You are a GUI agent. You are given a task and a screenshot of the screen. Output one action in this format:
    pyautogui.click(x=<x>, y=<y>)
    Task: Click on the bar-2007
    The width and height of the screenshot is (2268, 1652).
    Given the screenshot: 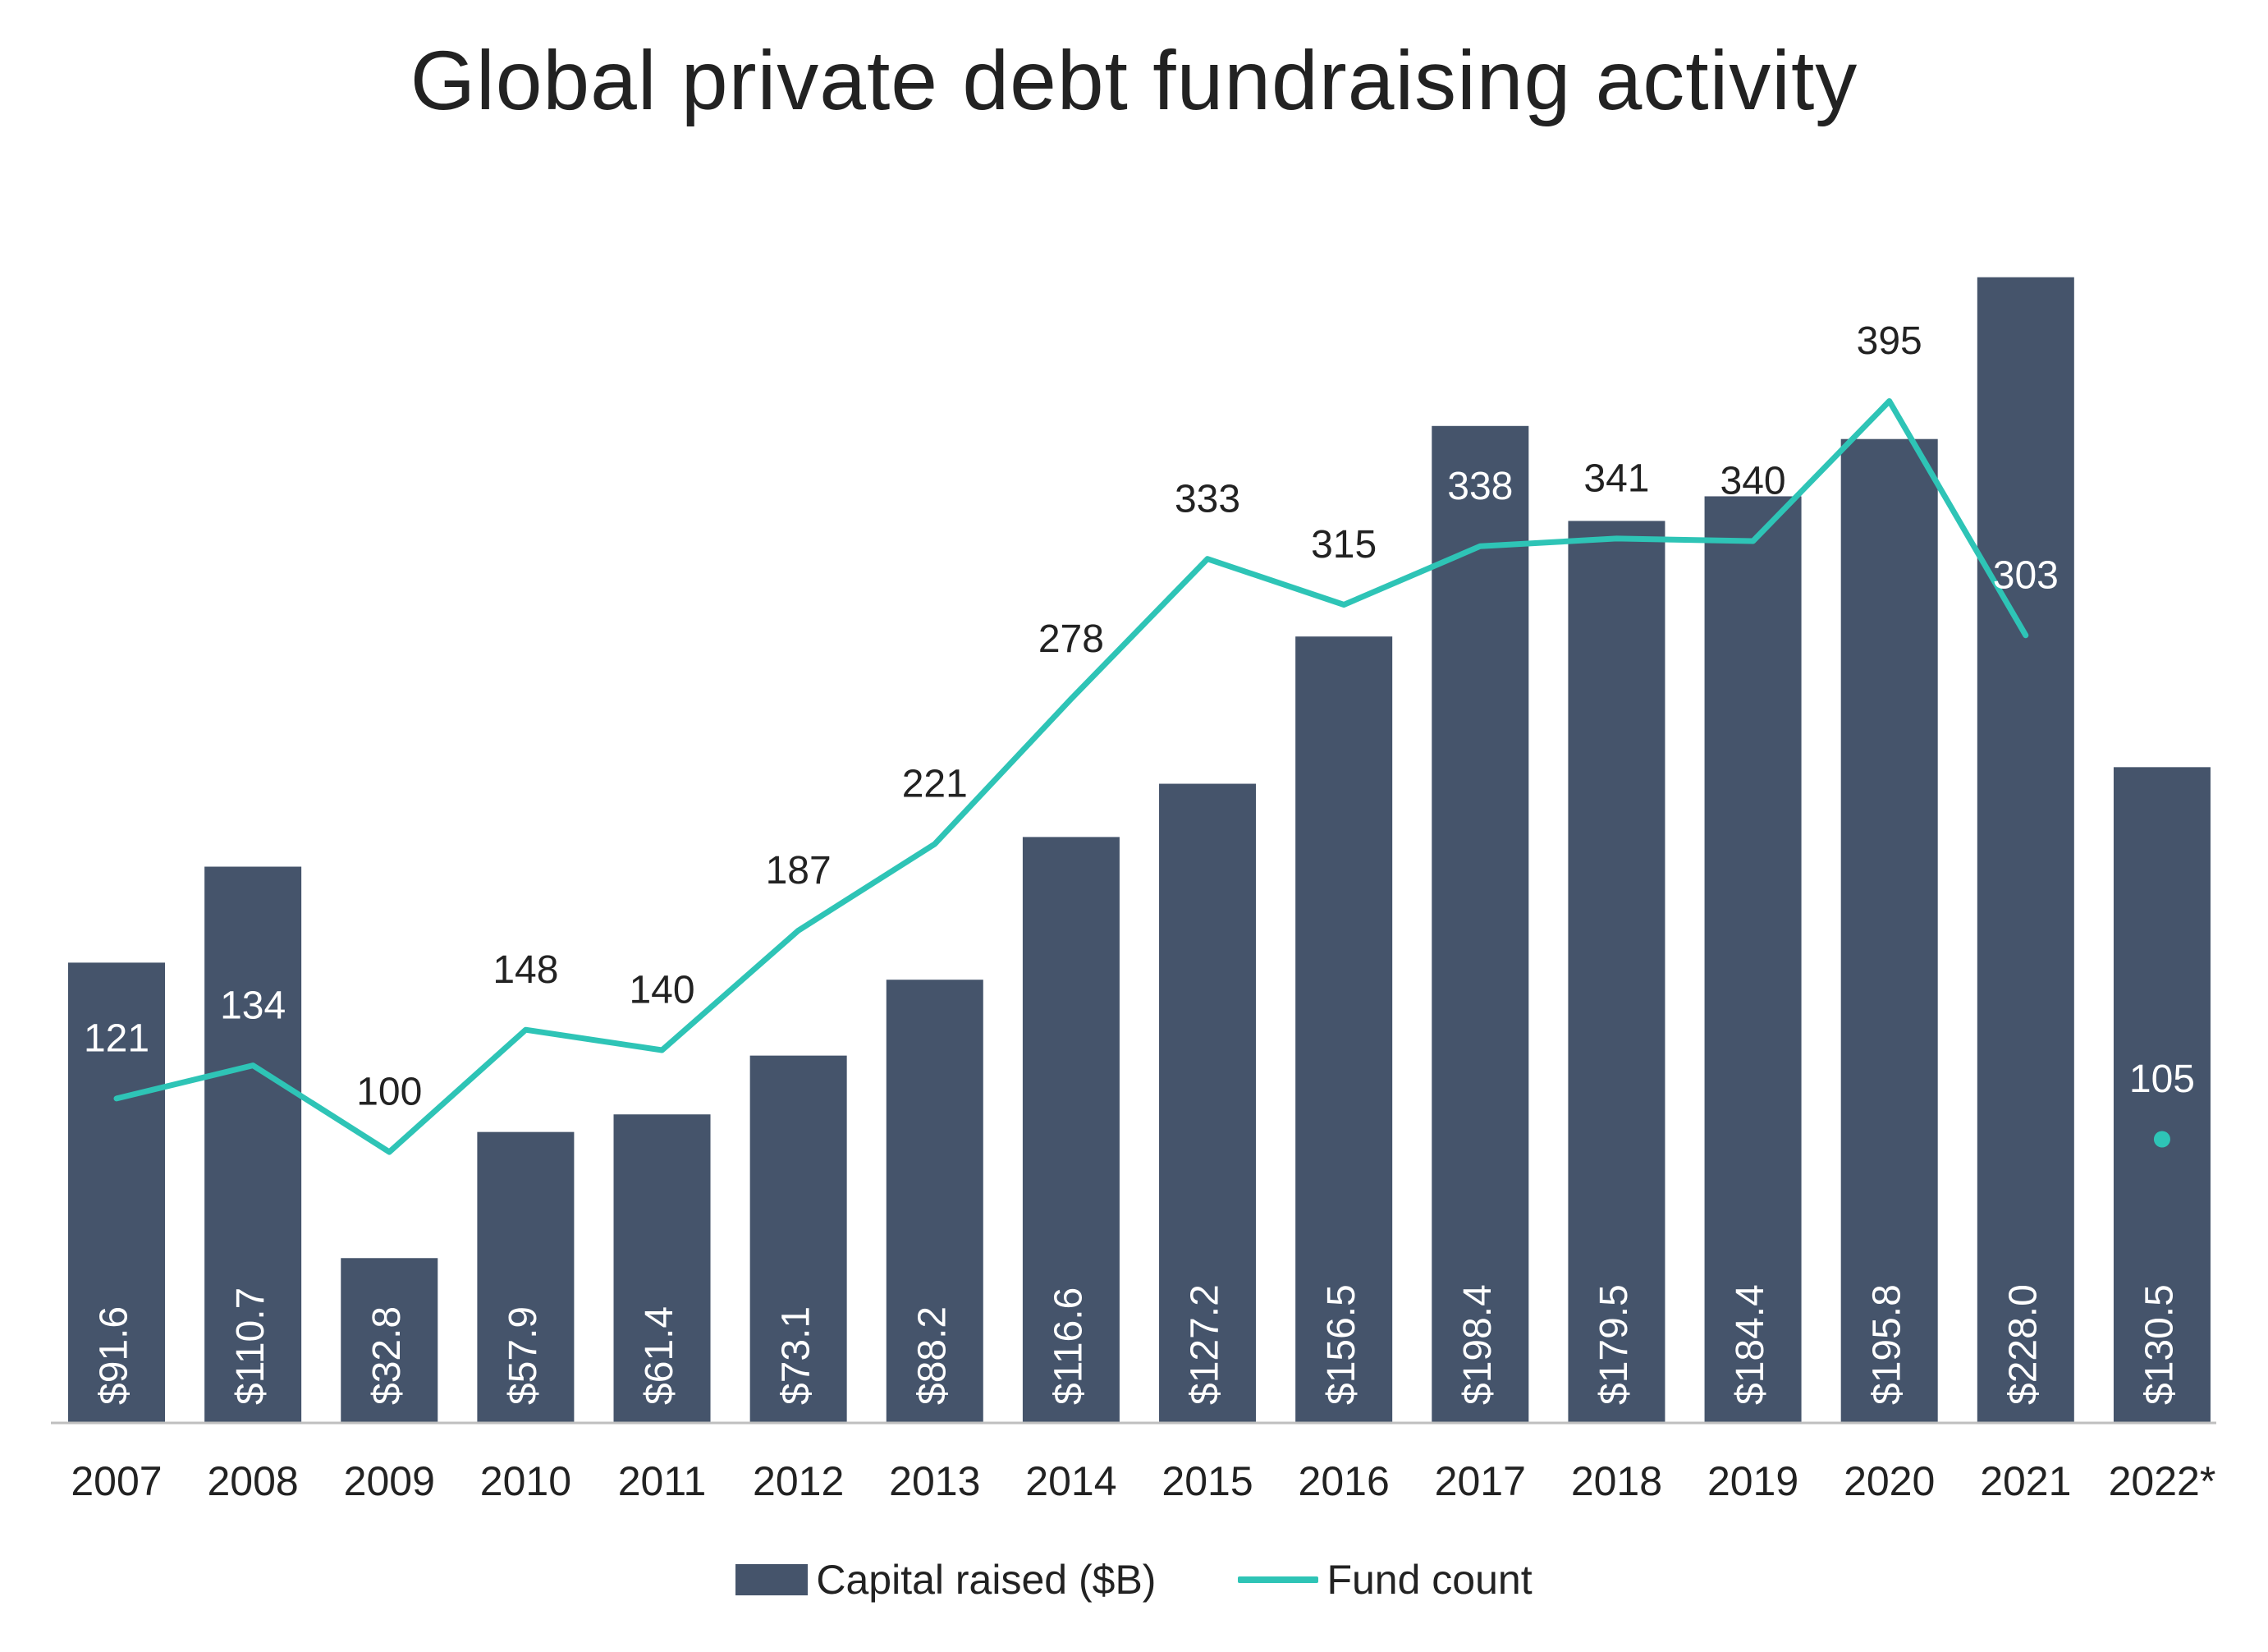 What is the action you would take?
    pyautogui.click(x=116, y=1192)
    